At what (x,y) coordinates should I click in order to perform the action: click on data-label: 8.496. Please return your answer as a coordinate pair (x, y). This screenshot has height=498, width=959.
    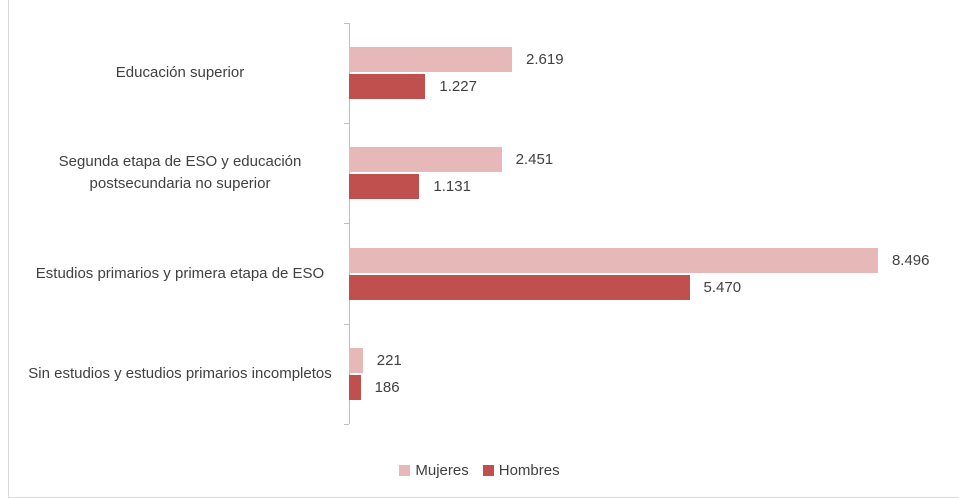
    Looking at the image, I should click on (910, 260).